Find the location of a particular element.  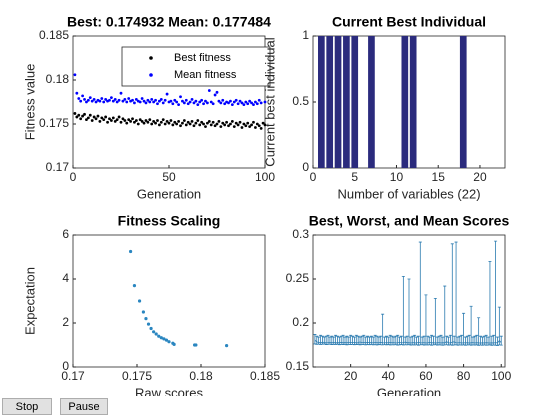

x-tick-label: 40 is located at coordinates (389, 376).